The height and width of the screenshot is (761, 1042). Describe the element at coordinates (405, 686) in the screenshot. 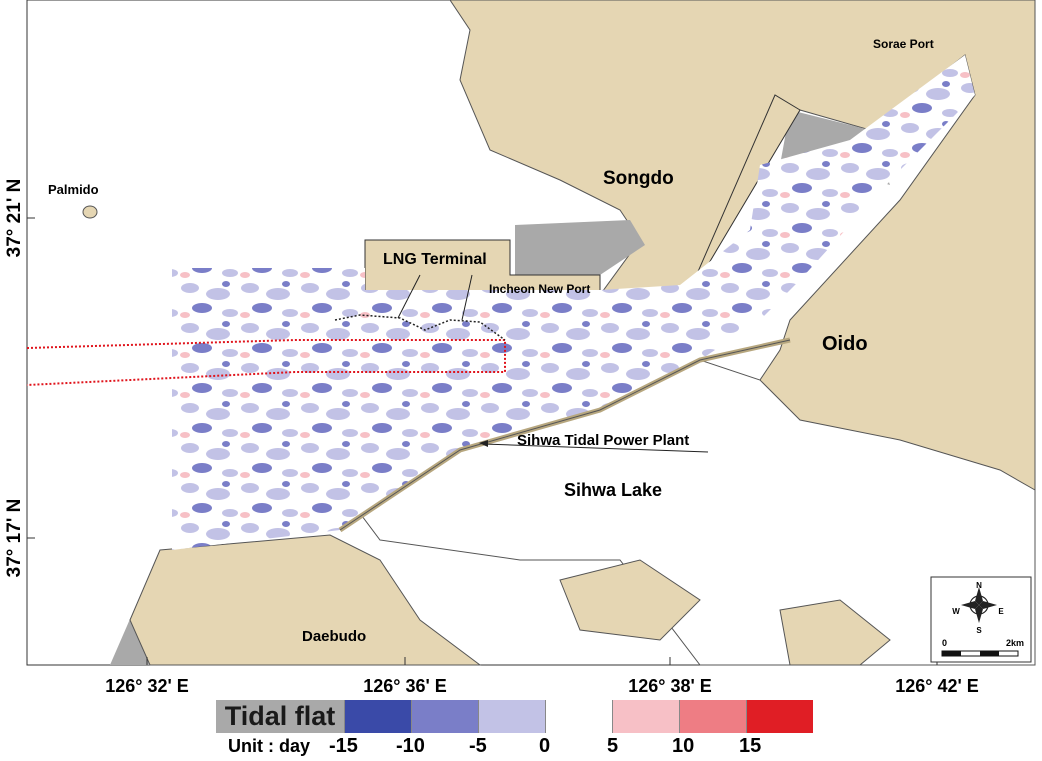

I see `lon-label-36: 126° 36' E` at that location.